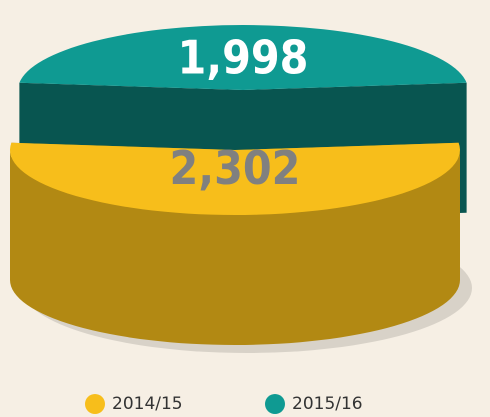 The image size is (490, 417). Describe the element at coordinates (235, 168) in the screenshot. I see `value-label: 2,302` at that location.